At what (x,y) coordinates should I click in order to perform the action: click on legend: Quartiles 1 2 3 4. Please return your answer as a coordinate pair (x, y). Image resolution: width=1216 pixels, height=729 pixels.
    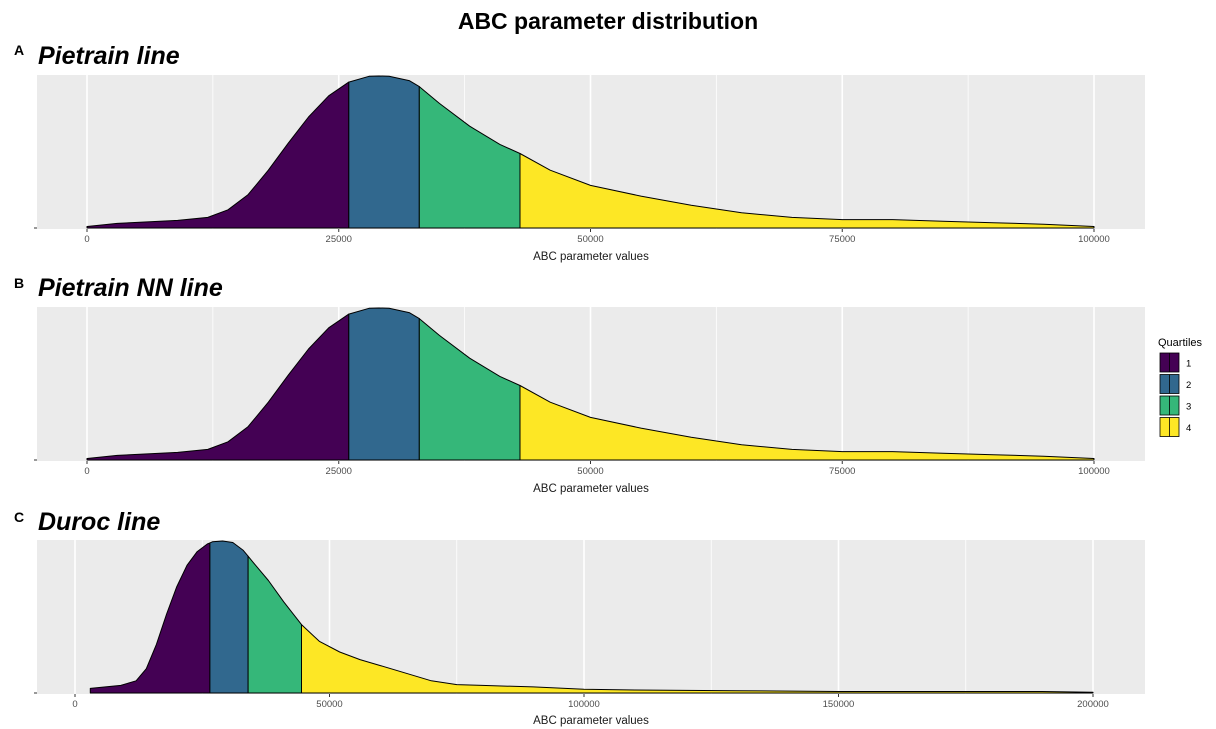
    Looking at the image, I should click on (1180, 387).